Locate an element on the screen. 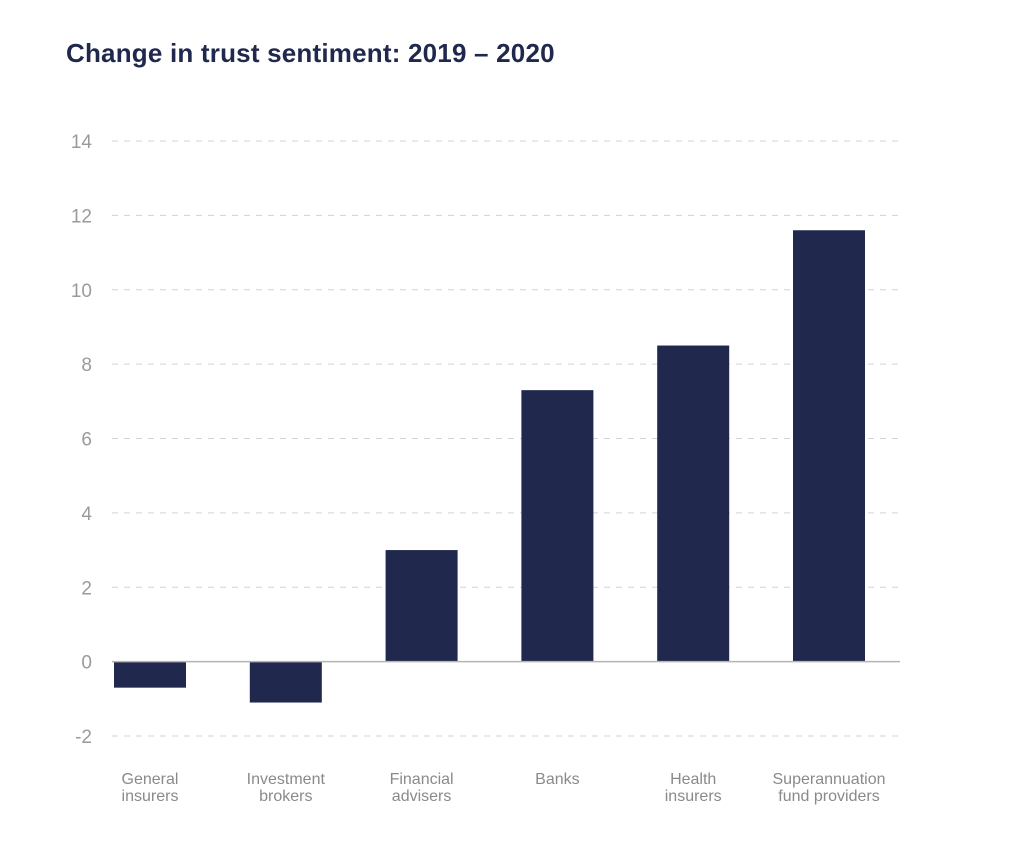 The width and height of the screenshot is (1024, 849). y-tick-label: 14 is located at coordinates (82, 142).